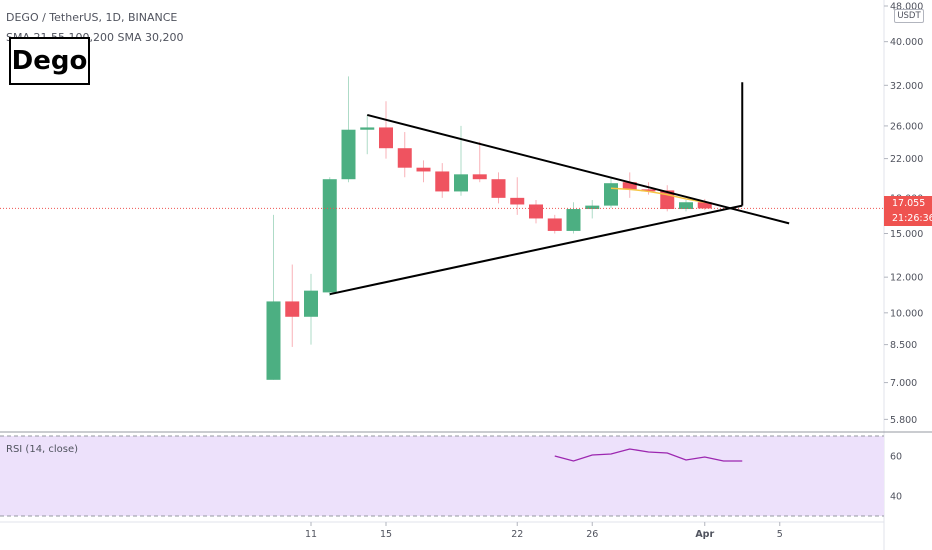  Describe the element at coordinates (578, 169) in the screenshot. I see `triangle-upper-trendline` at that location.